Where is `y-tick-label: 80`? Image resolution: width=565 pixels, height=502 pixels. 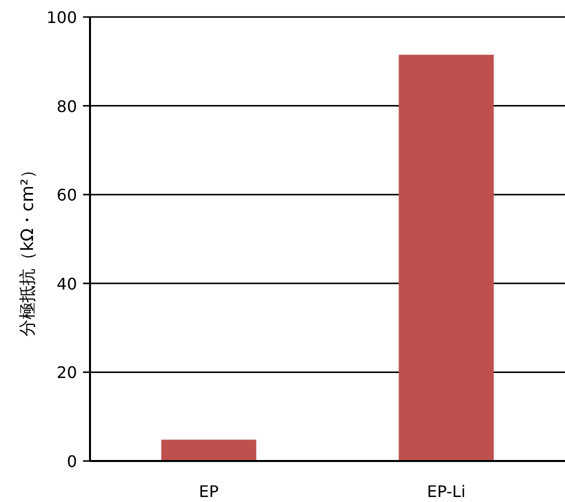
y-tick-label: 80 is located at coordinates (66, 106).